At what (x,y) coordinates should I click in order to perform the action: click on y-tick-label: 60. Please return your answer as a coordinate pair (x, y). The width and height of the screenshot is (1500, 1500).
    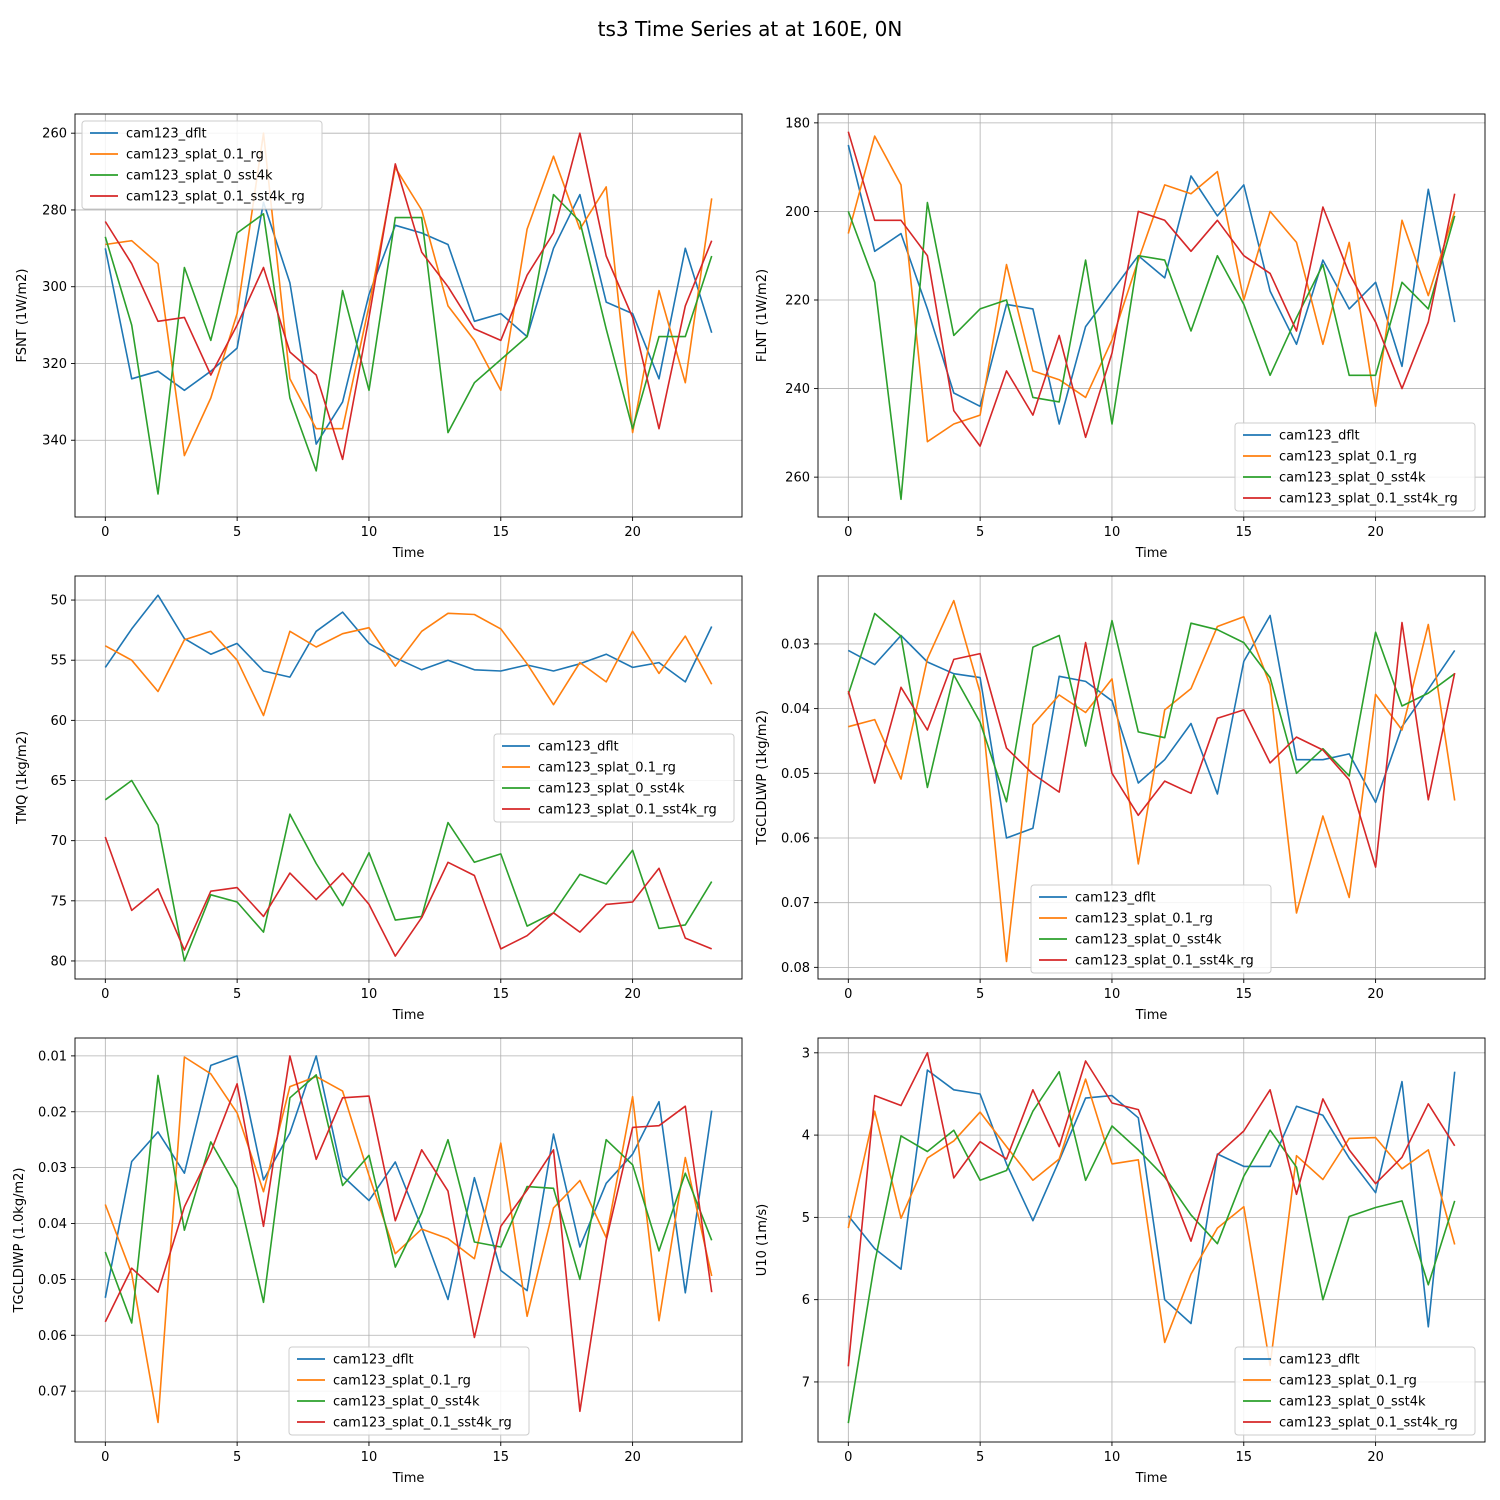
    Looking at the image, I should click on (58, 721).